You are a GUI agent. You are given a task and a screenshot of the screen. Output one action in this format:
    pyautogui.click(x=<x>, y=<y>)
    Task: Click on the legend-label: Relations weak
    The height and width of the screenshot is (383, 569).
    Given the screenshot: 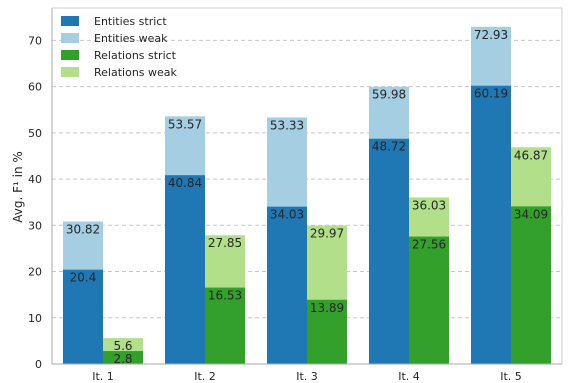 What is the action you would take?
    pyautogui.click(x=136, y=72)
    